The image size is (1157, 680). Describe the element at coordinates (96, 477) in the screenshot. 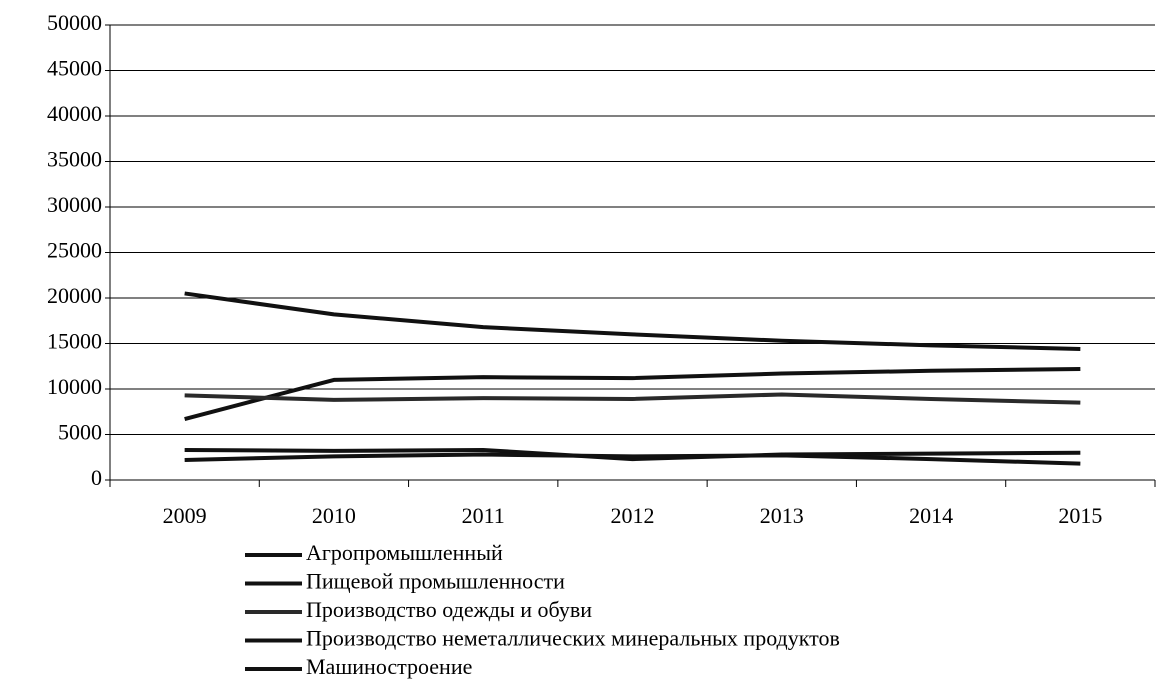

I see `y-tick-label: 0` at that location.